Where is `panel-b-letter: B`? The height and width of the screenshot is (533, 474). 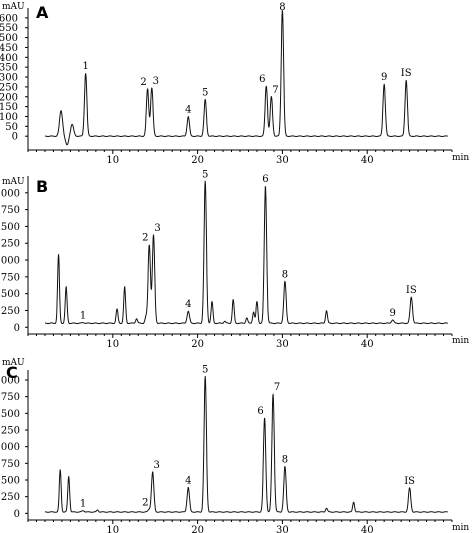
panel-b-letter: B is located at coordinates (42, 186).